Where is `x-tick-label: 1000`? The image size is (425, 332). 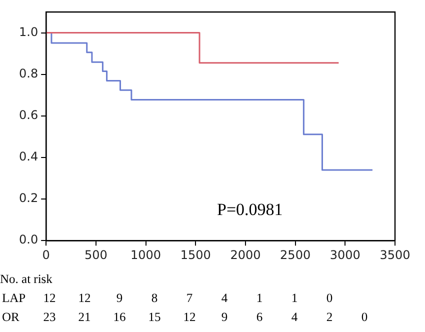 x-tick-label: 1000 is located at coordinates (146, 255).